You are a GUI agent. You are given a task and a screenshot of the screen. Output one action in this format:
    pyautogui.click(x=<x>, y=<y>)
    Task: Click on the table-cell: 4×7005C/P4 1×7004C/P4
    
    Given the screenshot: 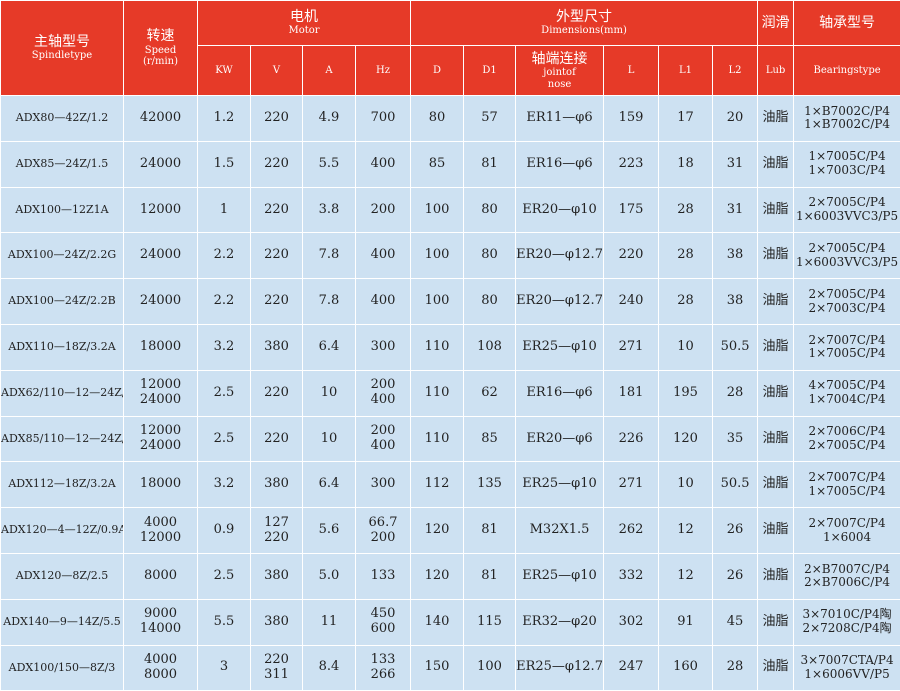 What is the action you would take?
    pyautogui.click(x=846, y=393)
    